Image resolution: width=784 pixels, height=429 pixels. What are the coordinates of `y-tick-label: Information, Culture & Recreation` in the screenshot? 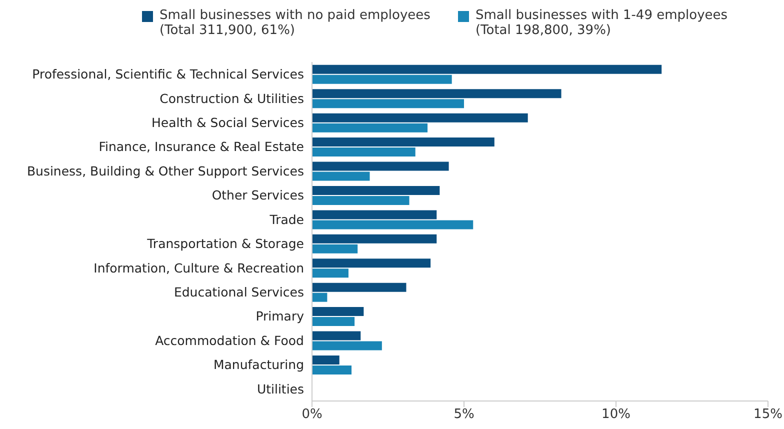 It's located at (199, 268).